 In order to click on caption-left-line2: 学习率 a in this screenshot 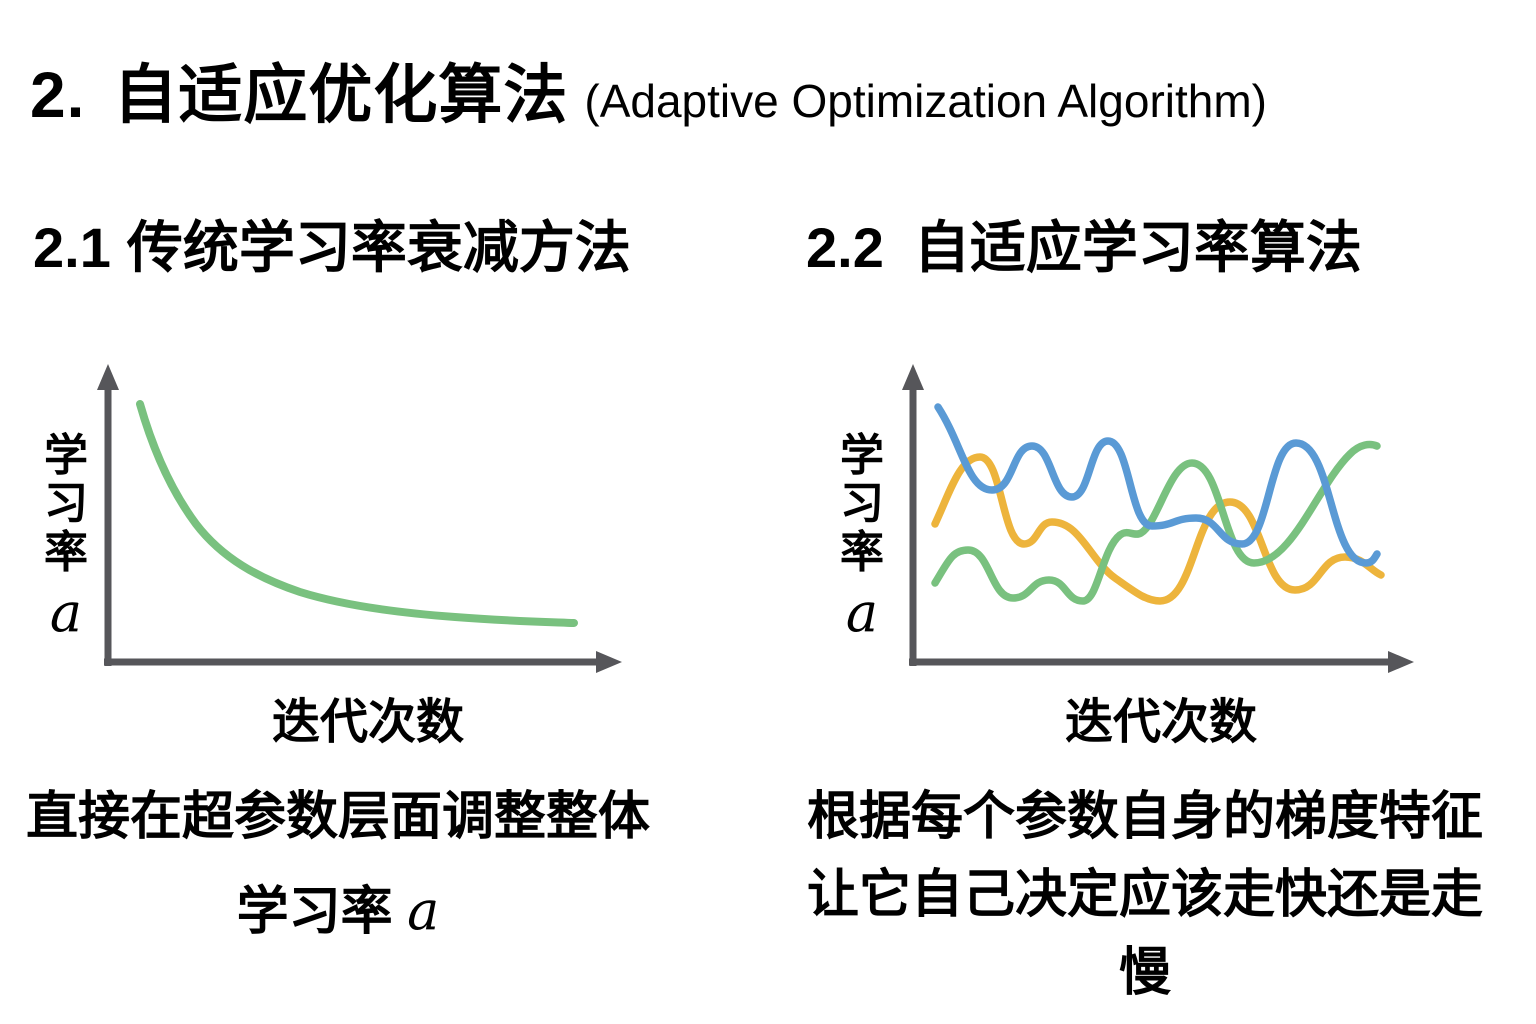, I will do `click(338, 910)`.